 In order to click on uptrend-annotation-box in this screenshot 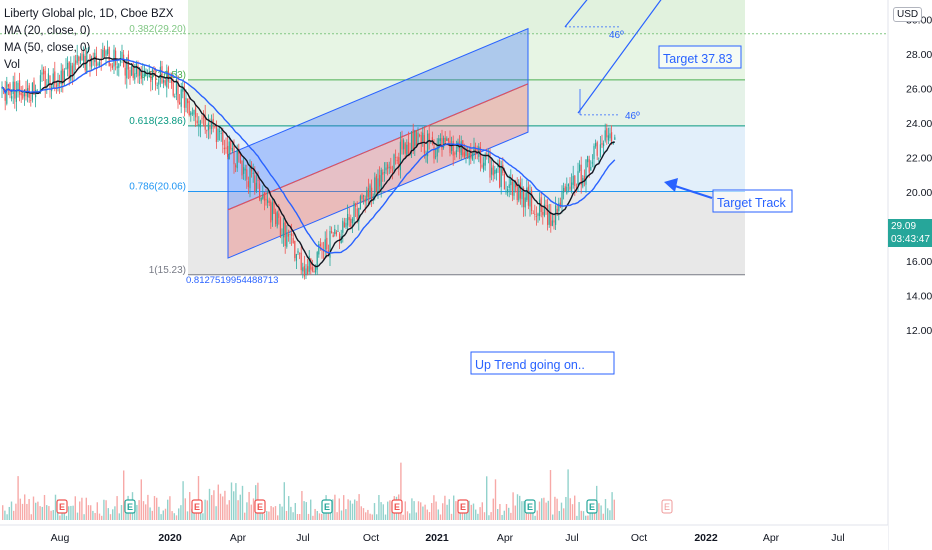, I will do `click(542, 363)`.